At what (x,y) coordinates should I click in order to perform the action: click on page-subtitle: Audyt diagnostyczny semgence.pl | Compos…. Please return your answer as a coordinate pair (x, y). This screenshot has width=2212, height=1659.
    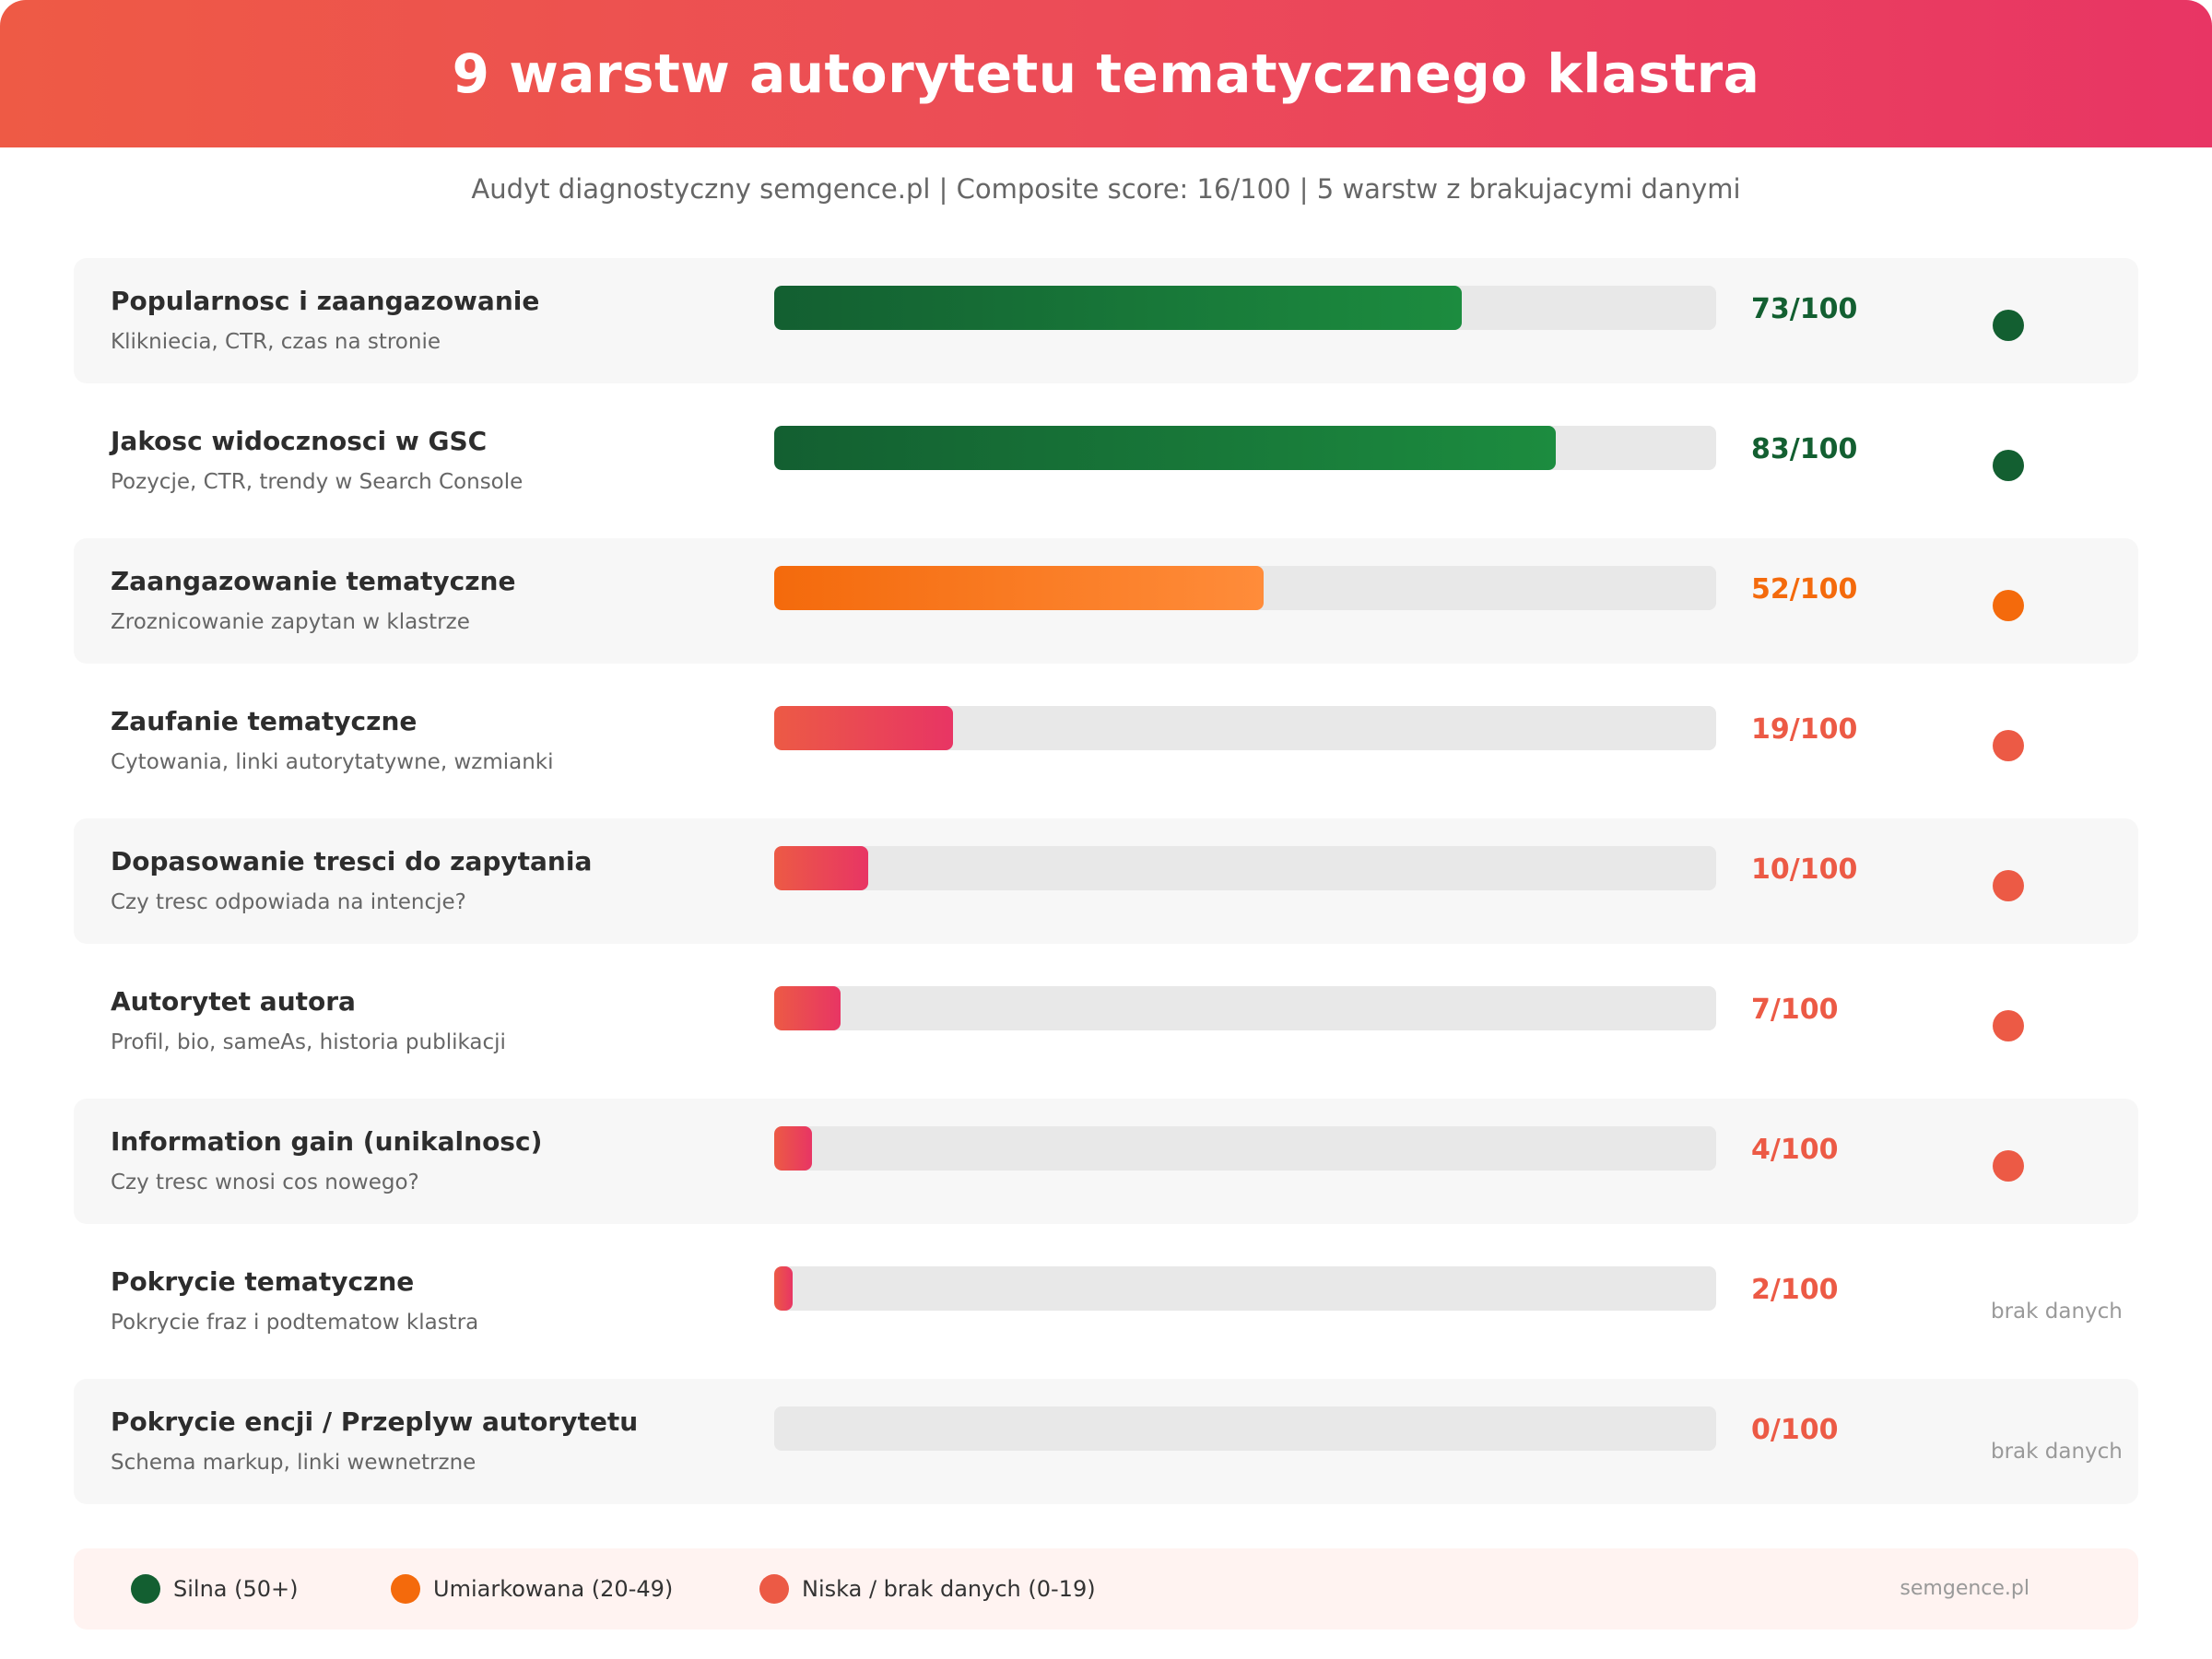
    Looking at the image, I should click on (1106, 189).